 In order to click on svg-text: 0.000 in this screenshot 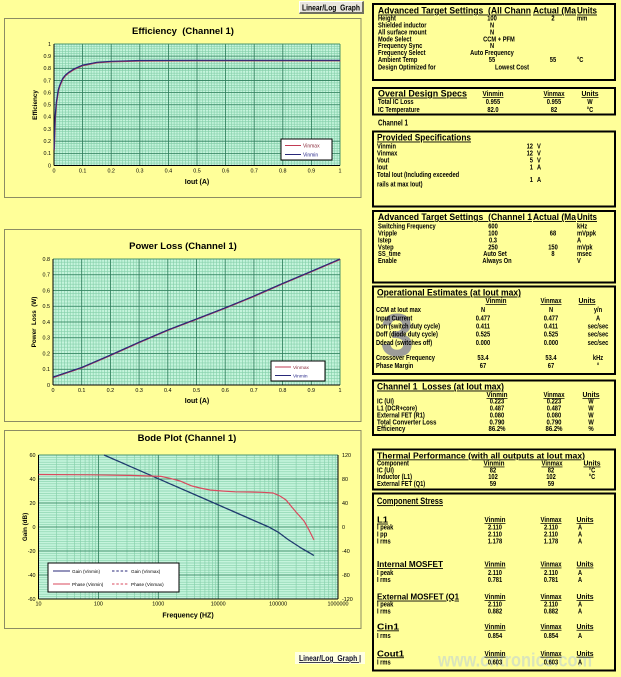, I will do `click(483, 343)`.